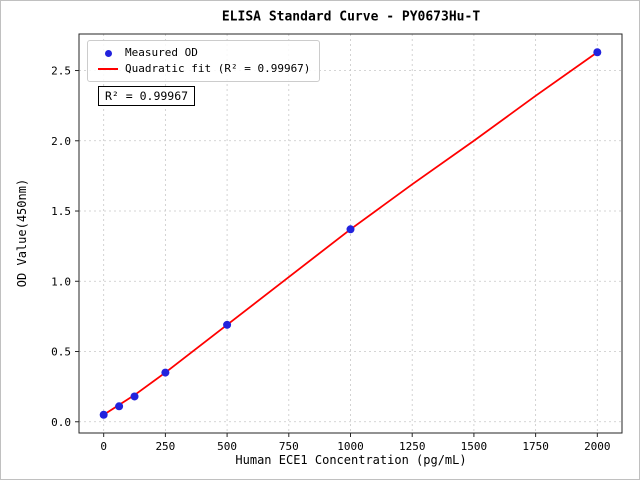  What do you see at coordinates (218, 68) in the screenshot?
I see `legend-label-quadratic-fit: Quadratic fit (R² = 0.99967)` at bounding box center [218, 68].